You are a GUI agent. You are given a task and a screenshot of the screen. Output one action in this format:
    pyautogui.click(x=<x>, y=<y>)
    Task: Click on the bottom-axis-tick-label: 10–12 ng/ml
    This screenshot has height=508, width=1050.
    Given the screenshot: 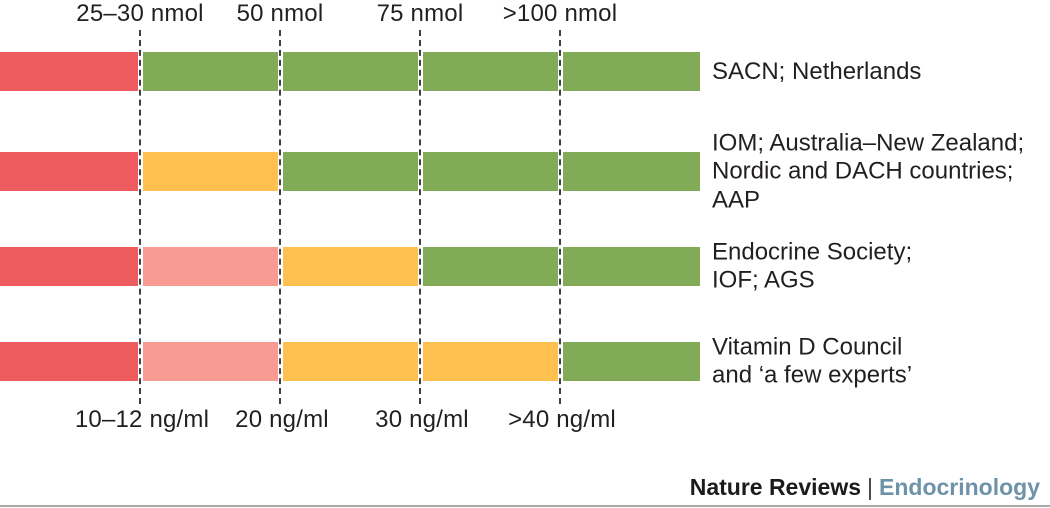 What is the action you would take?
    pyautogui.click(x=142, y=419)
    